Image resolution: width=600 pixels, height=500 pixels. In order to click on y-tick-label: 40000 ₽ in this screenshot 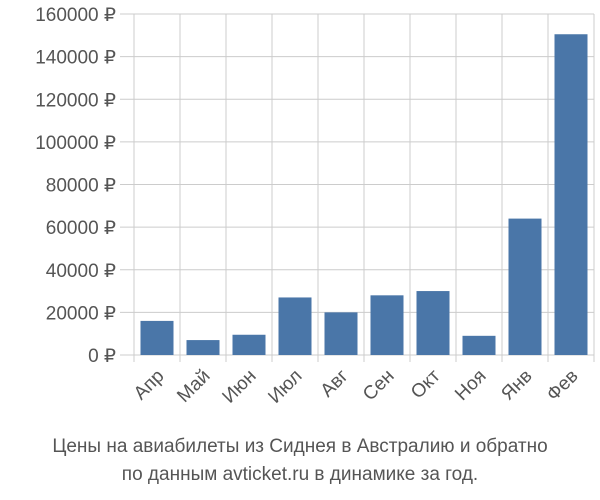, I will do `click(81, 271)`.